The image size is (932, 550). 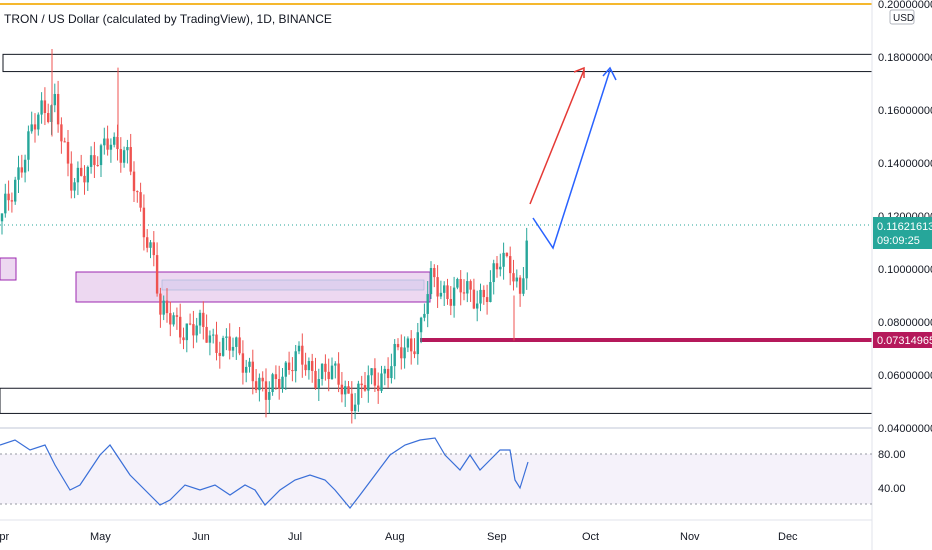 I want to click on time-tick-label: Aug, so click(x=395, y=537).